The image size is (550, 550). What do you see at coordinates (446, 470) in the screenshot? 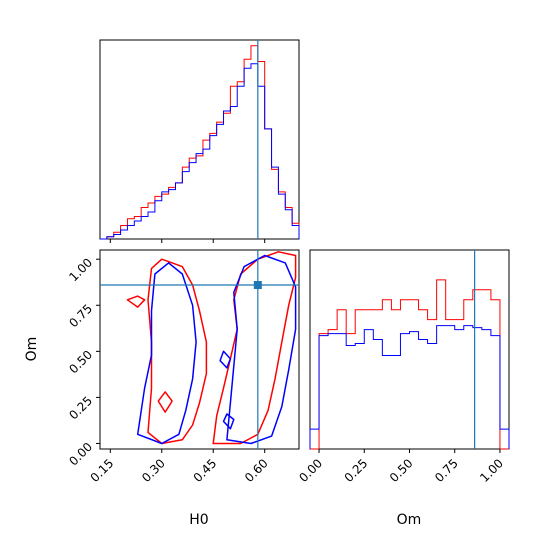
I see `om-x-tick-label: 0.75` at bounding box center [446, 470].